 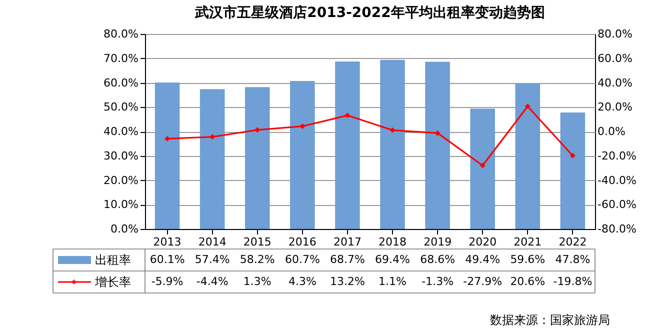 What do you see at coordinates (612, 131) in the screenshot?
I see `y2-tick-label: 0.0%` at bounding box center [612, 131].